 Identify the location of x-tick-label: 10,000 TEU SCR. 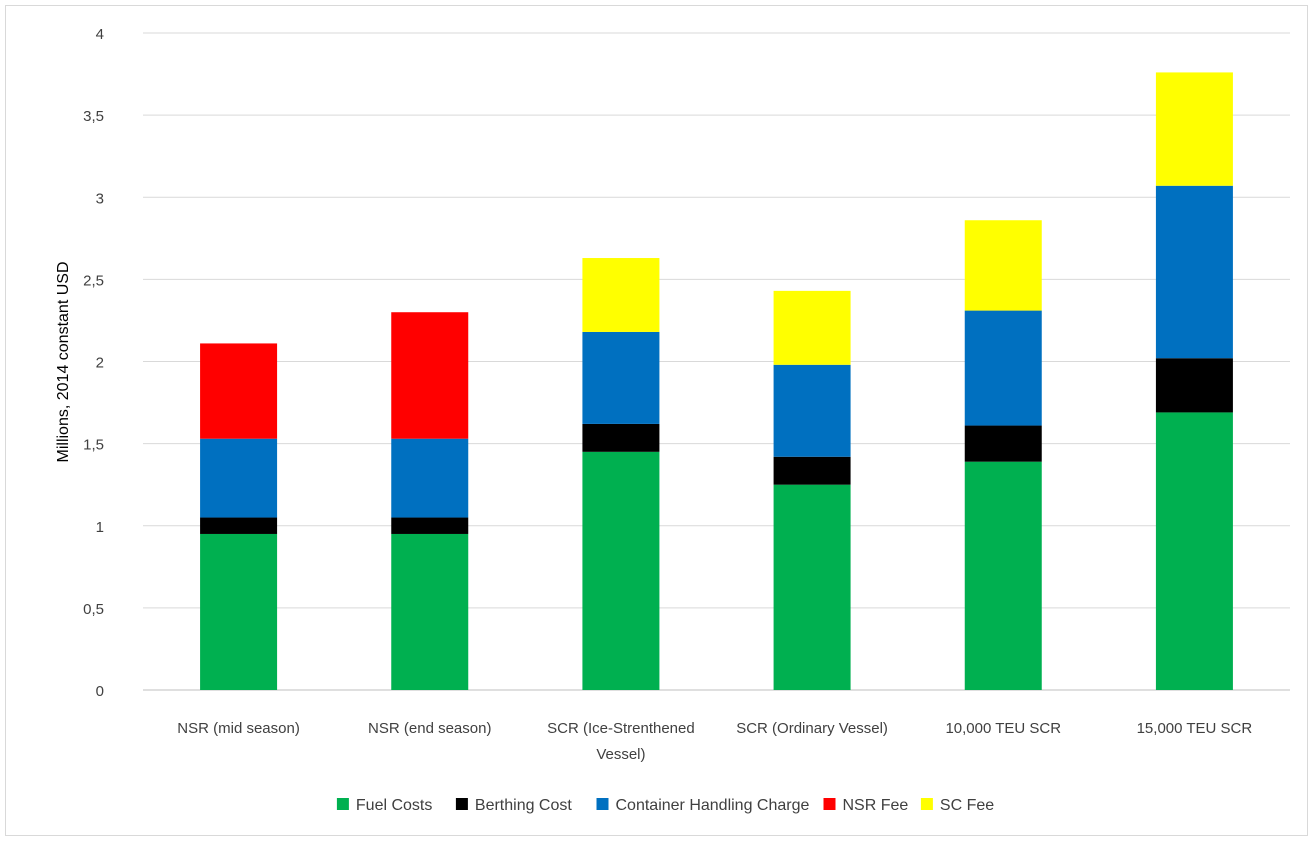
(1003, 728).